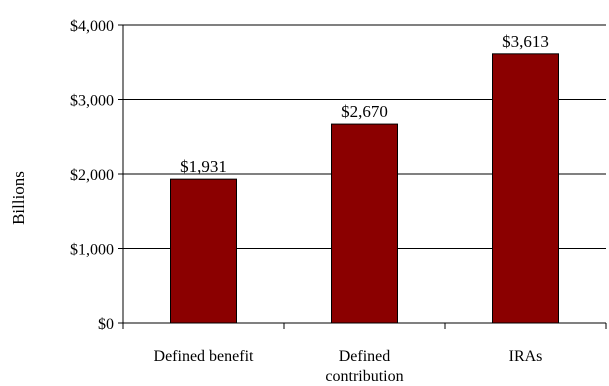 The height and width of the screenshot is (386, 609). What do you see at coordinates (204, 356) in the screenshot?
I see `x-category-label: Defined benefit` at bounding box center [204, 356].